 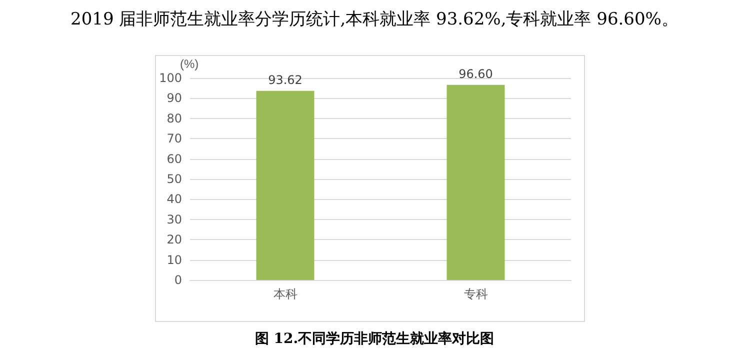 I want to click on y-tick-label: 50, so click(x=174, y=179).